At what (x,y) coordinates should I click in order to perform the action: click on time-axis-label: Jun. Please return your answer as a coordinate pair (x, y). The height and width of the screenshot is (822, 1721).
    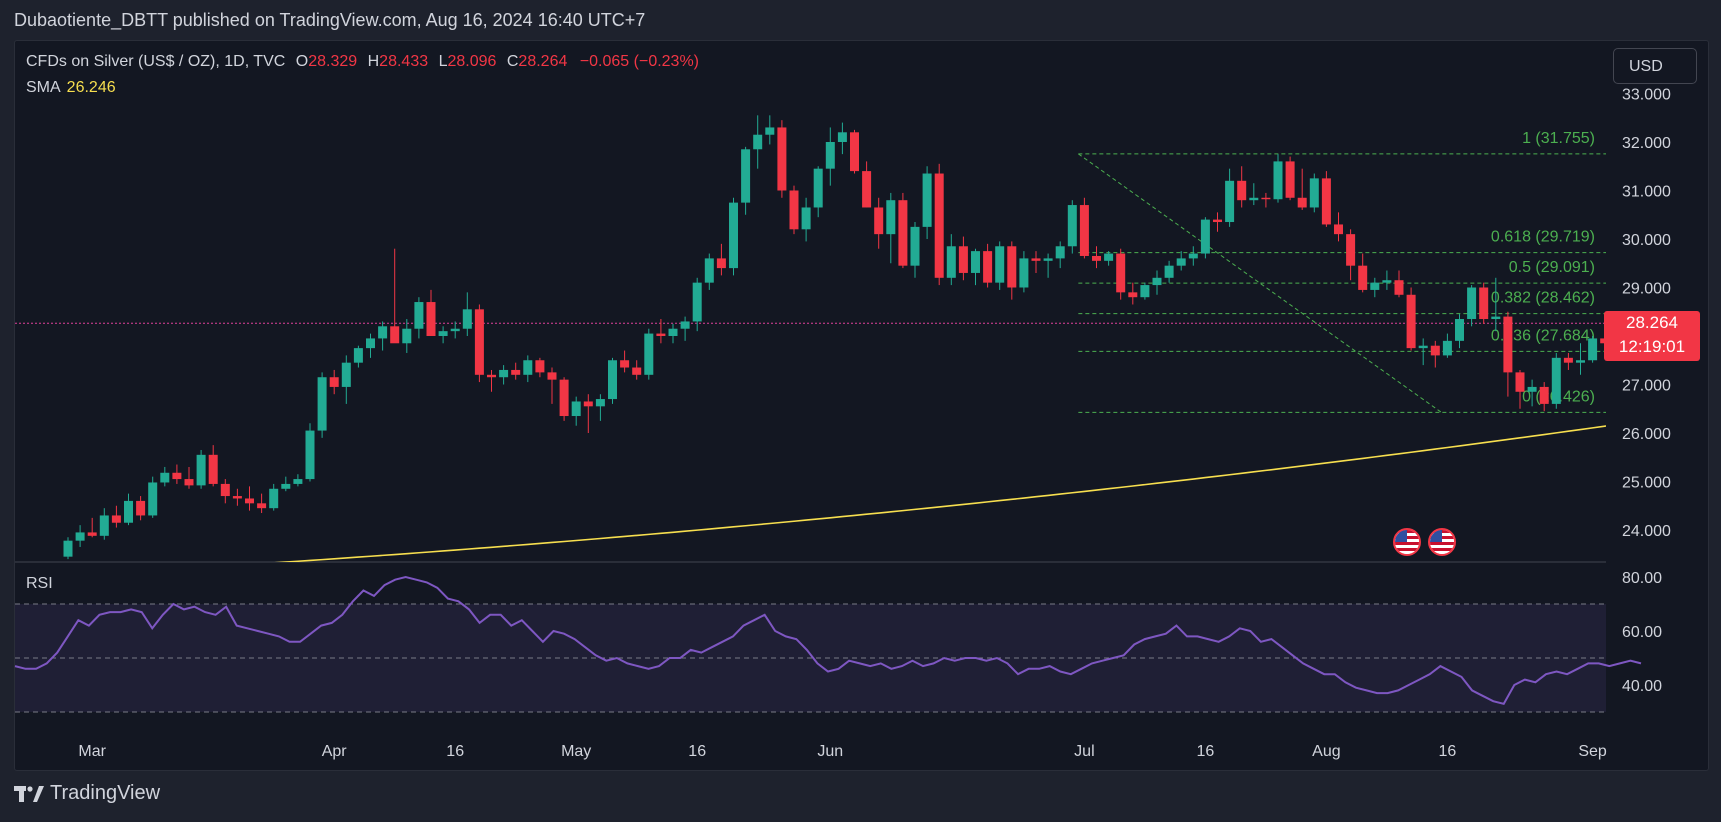
    Looking at the image, I should click on (830, 751).